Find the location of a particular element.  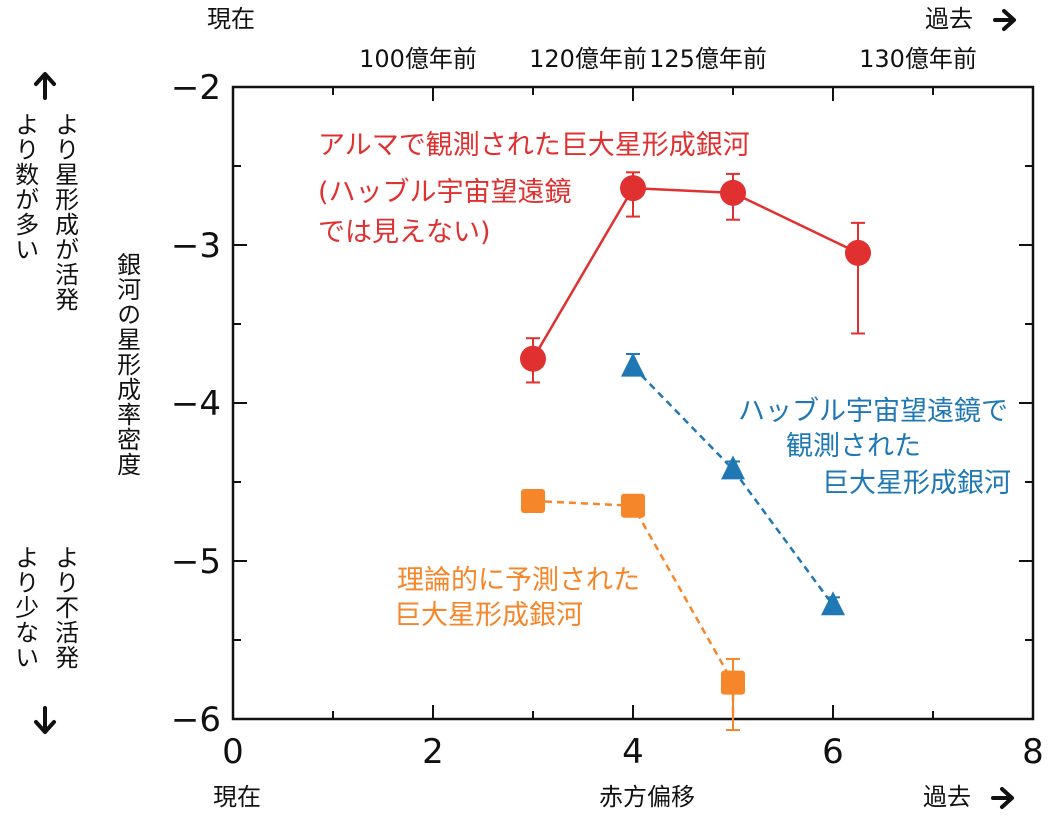

y-tick-label: −6 is located at coordinates (196, 720).